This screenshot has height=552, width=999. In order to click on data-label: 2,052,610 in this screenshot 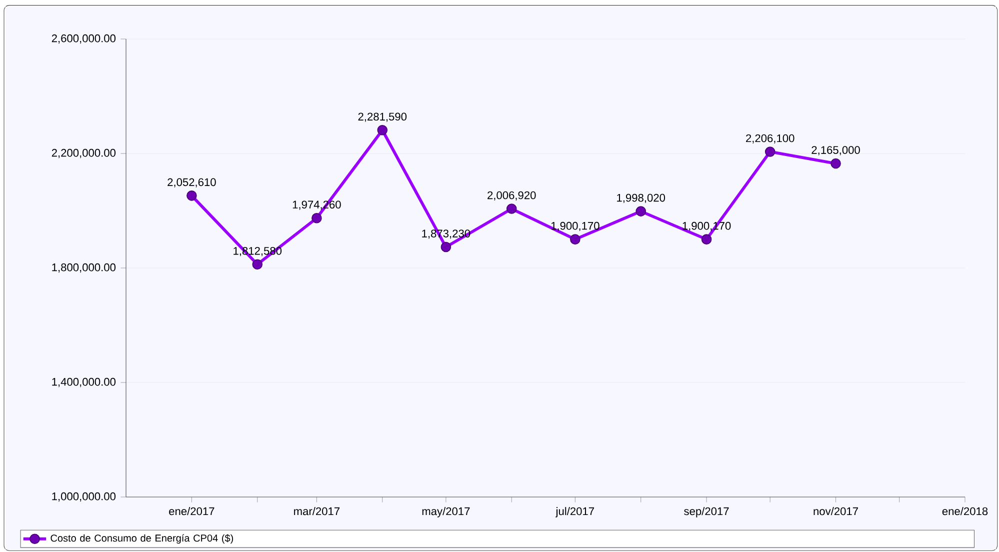, I will do `click(192, 183)`.